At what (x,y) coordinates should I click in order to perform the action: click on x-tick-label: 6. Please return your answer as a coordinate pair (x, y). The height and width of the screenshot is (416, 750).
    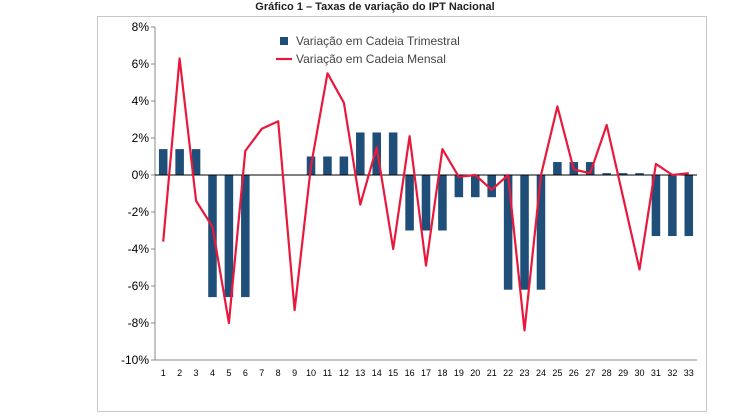
    Looking at the image, I should click on (245, 373).